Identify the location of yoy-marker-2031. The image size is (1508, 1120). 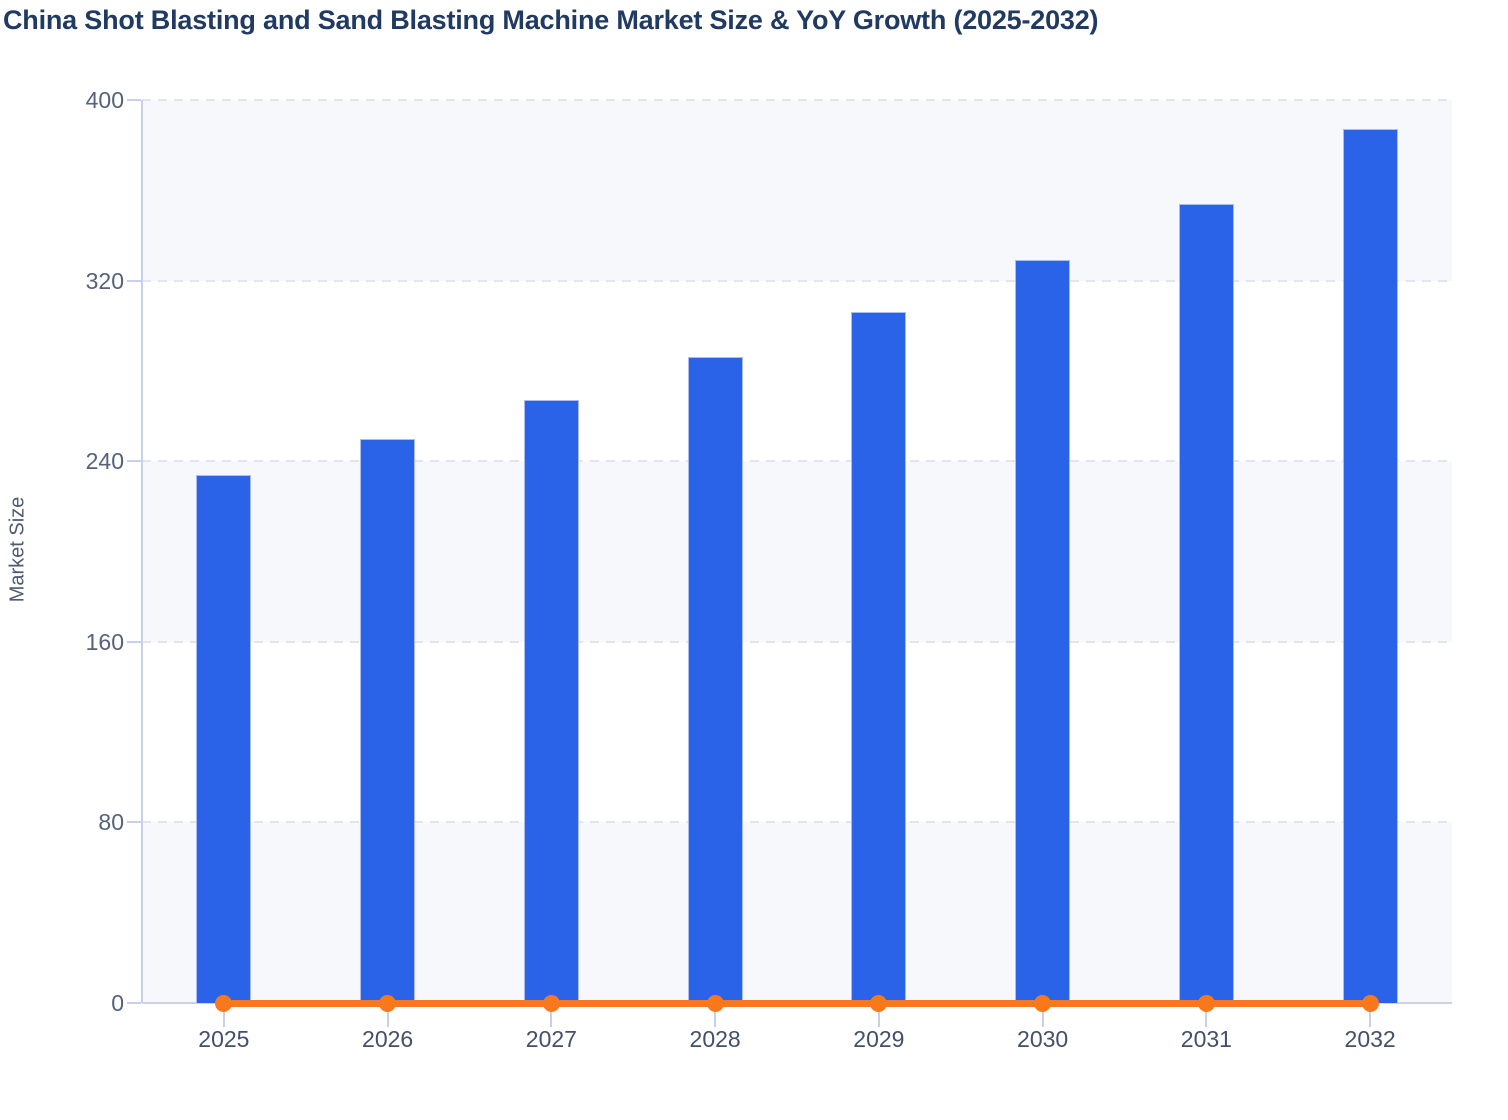
(1206, 1003).